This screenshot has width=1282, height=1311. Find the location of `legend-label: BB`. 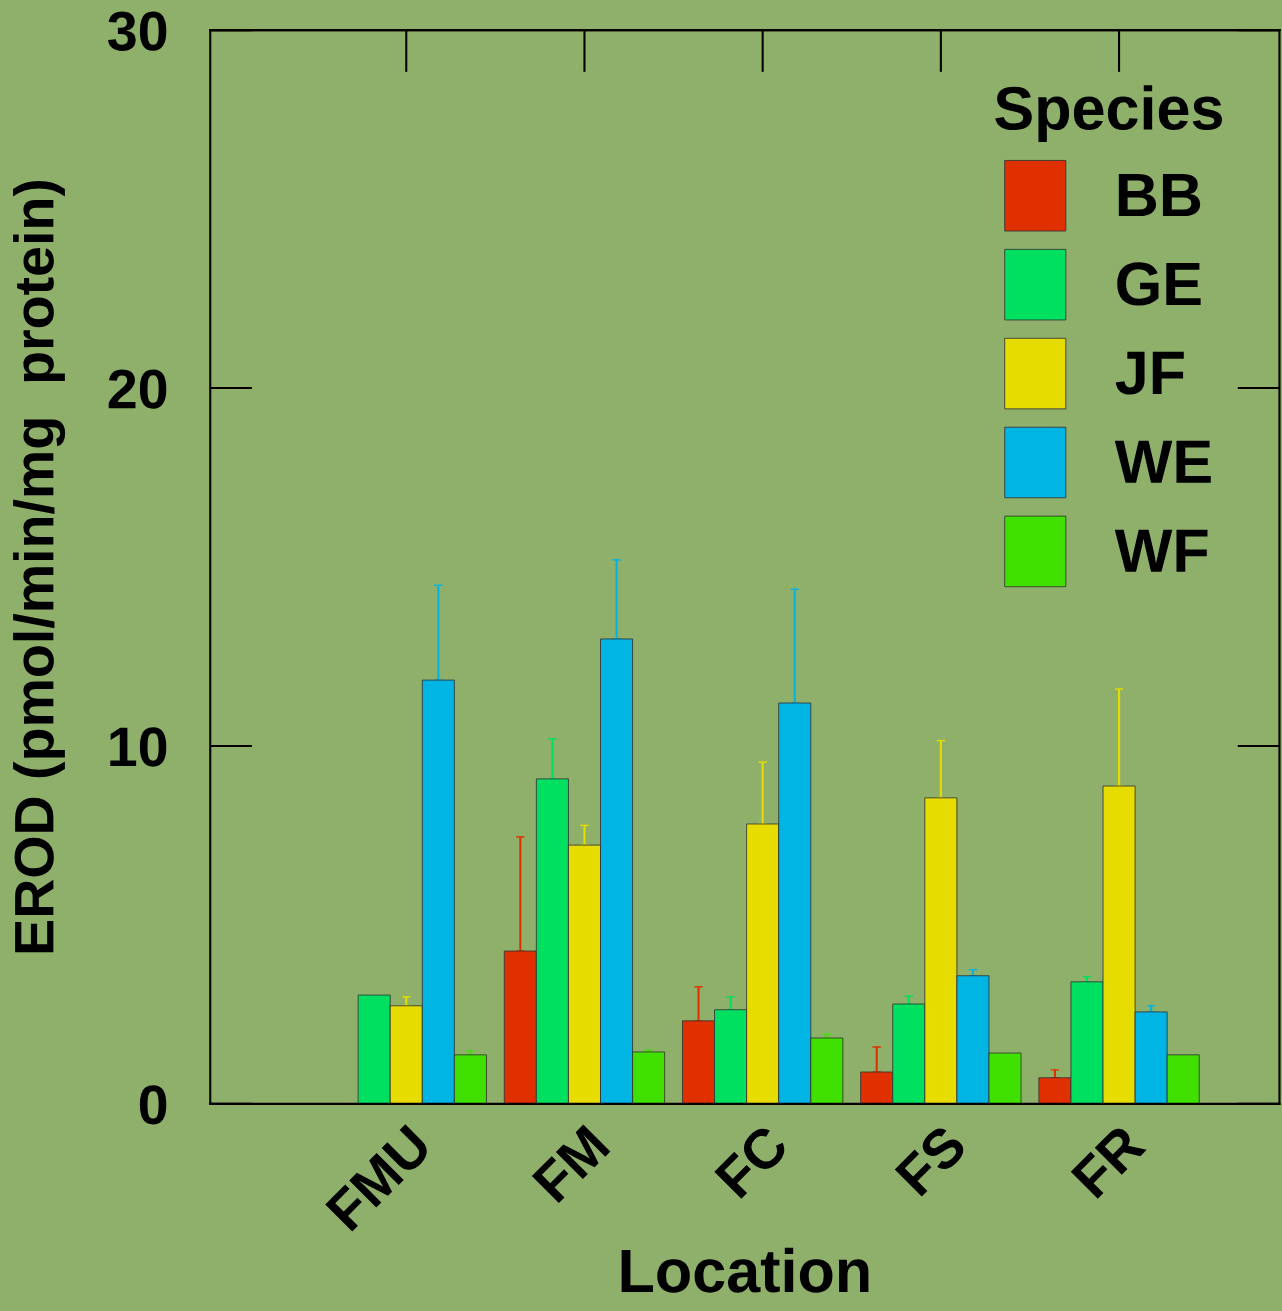

legend-label: BB is located at coordinates (1159, 195).